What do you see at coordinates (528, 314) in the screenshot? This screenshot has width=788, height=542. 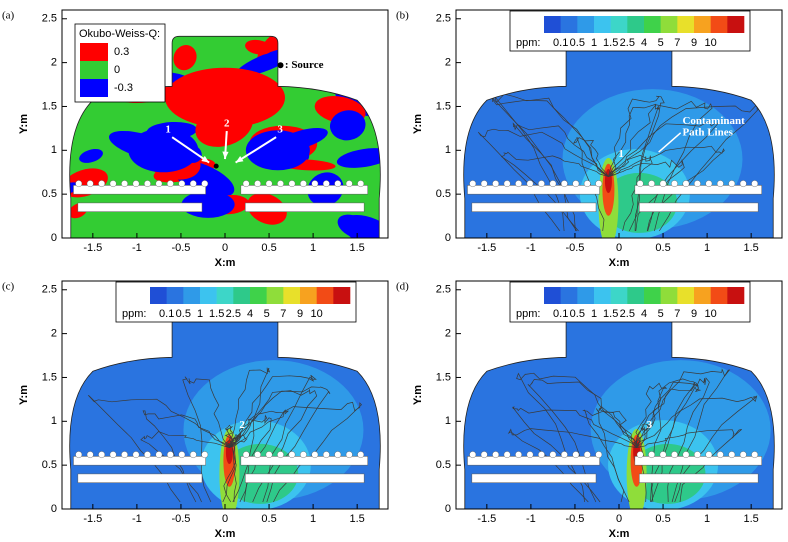 I see `colorbar-title: ppm:` at bounding box center [528, 314].